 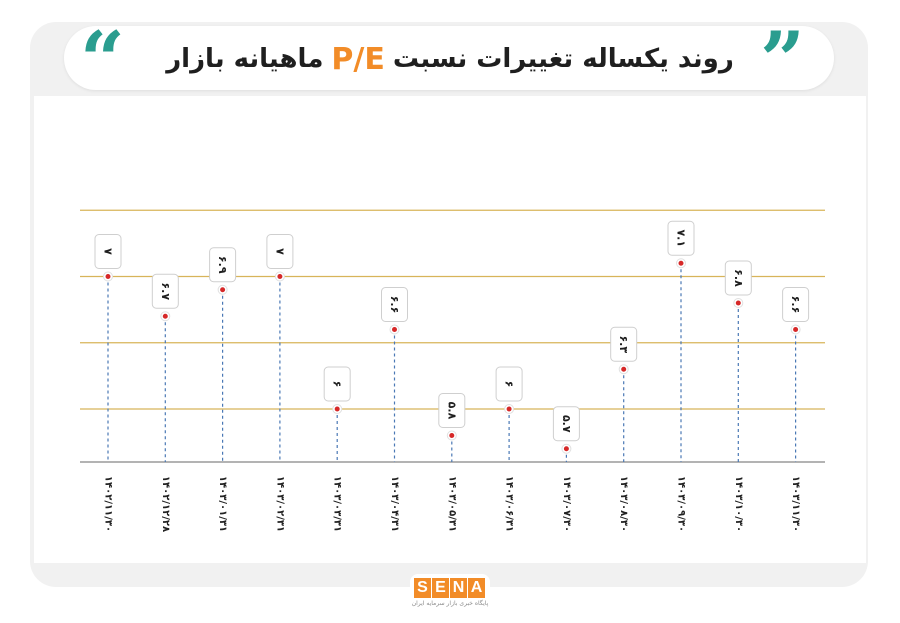 I want to click on x-tick-label: ۱۴۰۳/۰۷/۳۰, so click(x=566, y=504).